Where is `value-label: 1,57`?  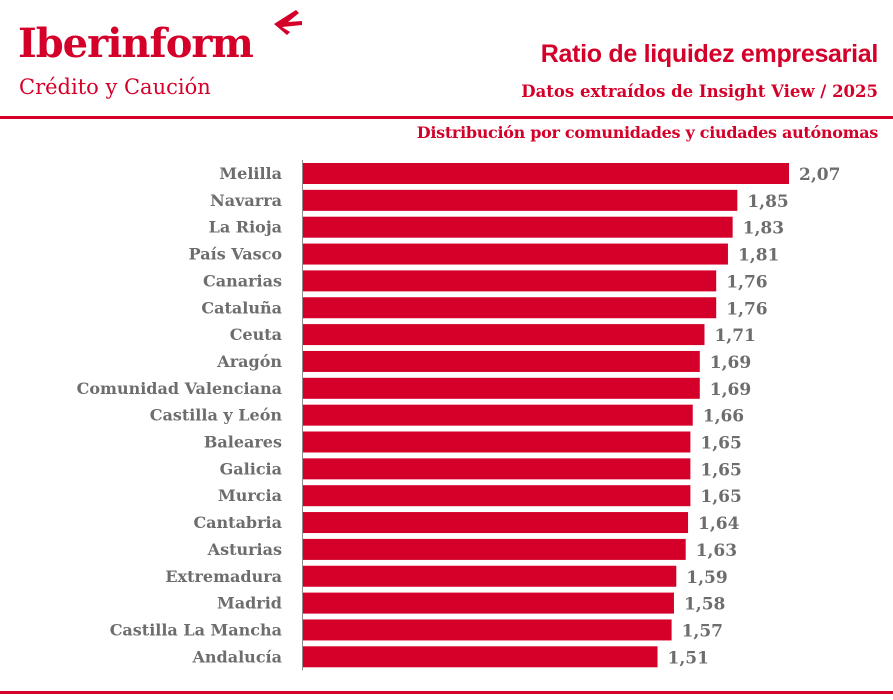
value-label: 1,57 is located at coordinates (702, 631).